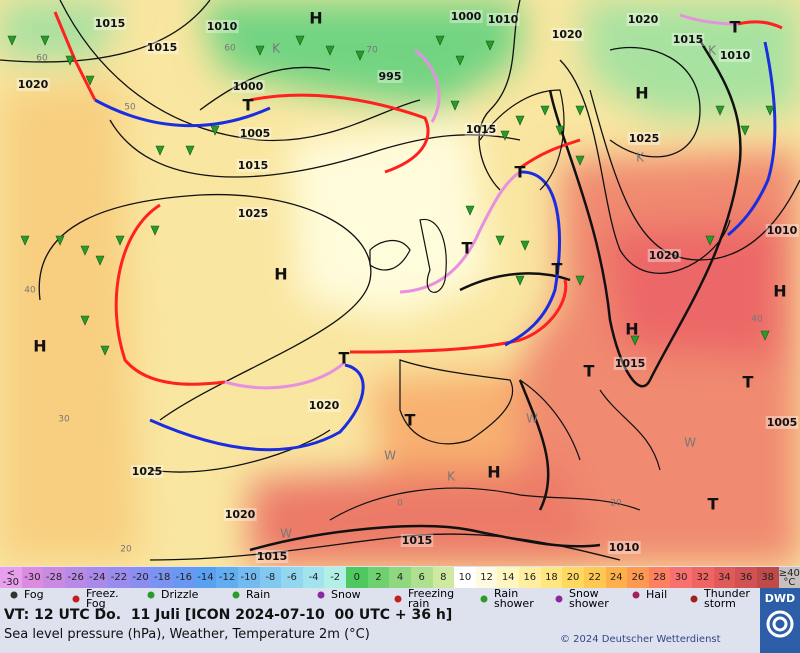 Image resolution: width=800 pixels, height=653 pixels. What do you see at coordinates (659, 577) in the screenshot?
I see `scale-cell: 28` at bounding box center [659, 577].